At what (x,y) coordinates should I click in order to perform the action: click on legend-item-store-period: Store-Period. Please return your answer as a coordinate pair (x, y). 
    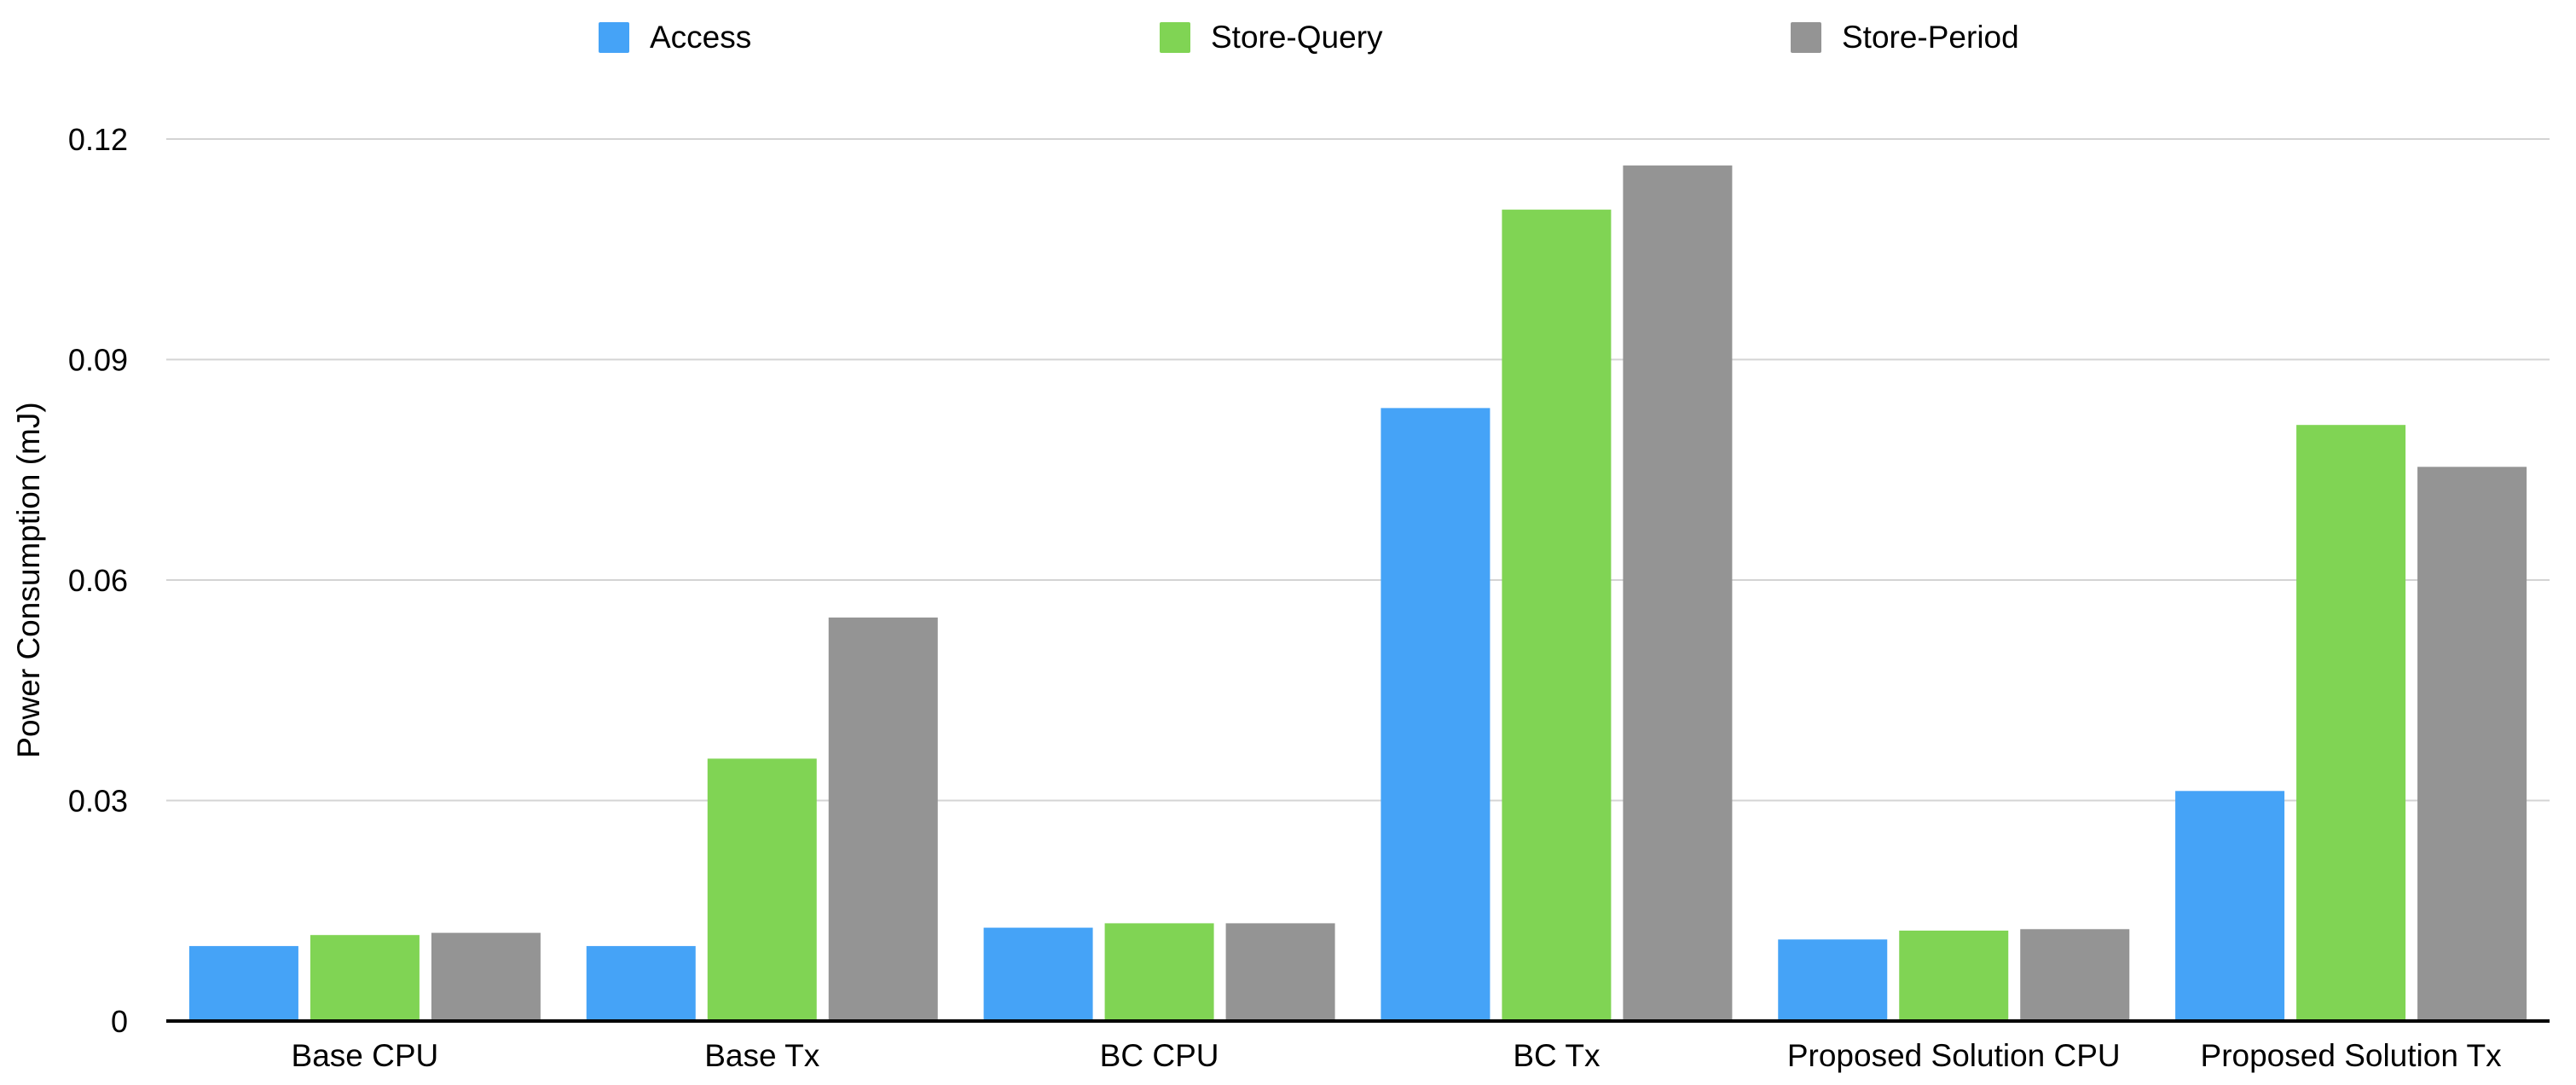
    Looking at the image, I should click on (1905, 37).